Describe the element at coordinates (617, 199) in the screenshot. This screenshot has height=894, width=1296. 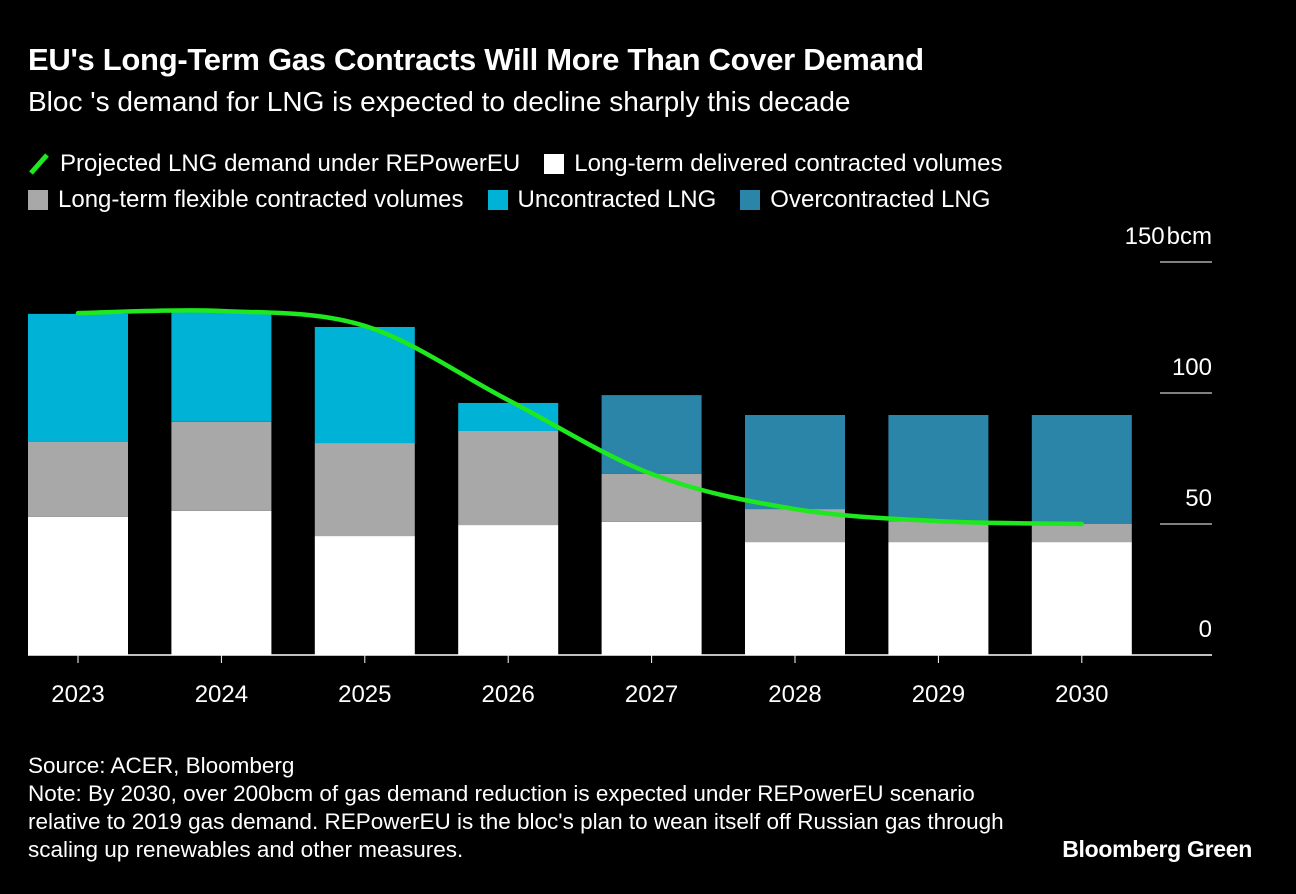
I see `legend-label: Uncontracted LNG` at that location.